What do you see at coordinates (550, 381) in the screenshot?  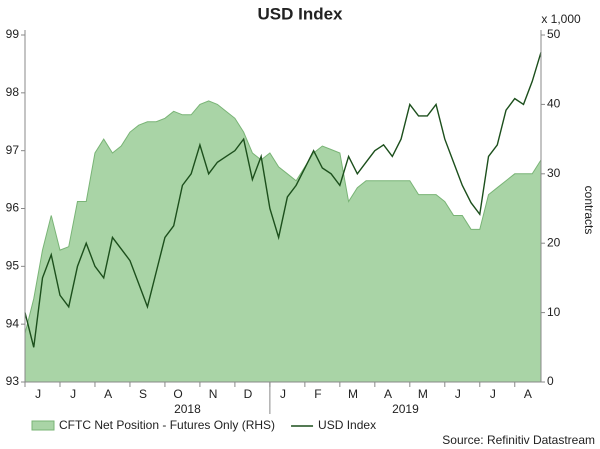 I see `y2-tick-label: 0` at bounding box center [550, 381].